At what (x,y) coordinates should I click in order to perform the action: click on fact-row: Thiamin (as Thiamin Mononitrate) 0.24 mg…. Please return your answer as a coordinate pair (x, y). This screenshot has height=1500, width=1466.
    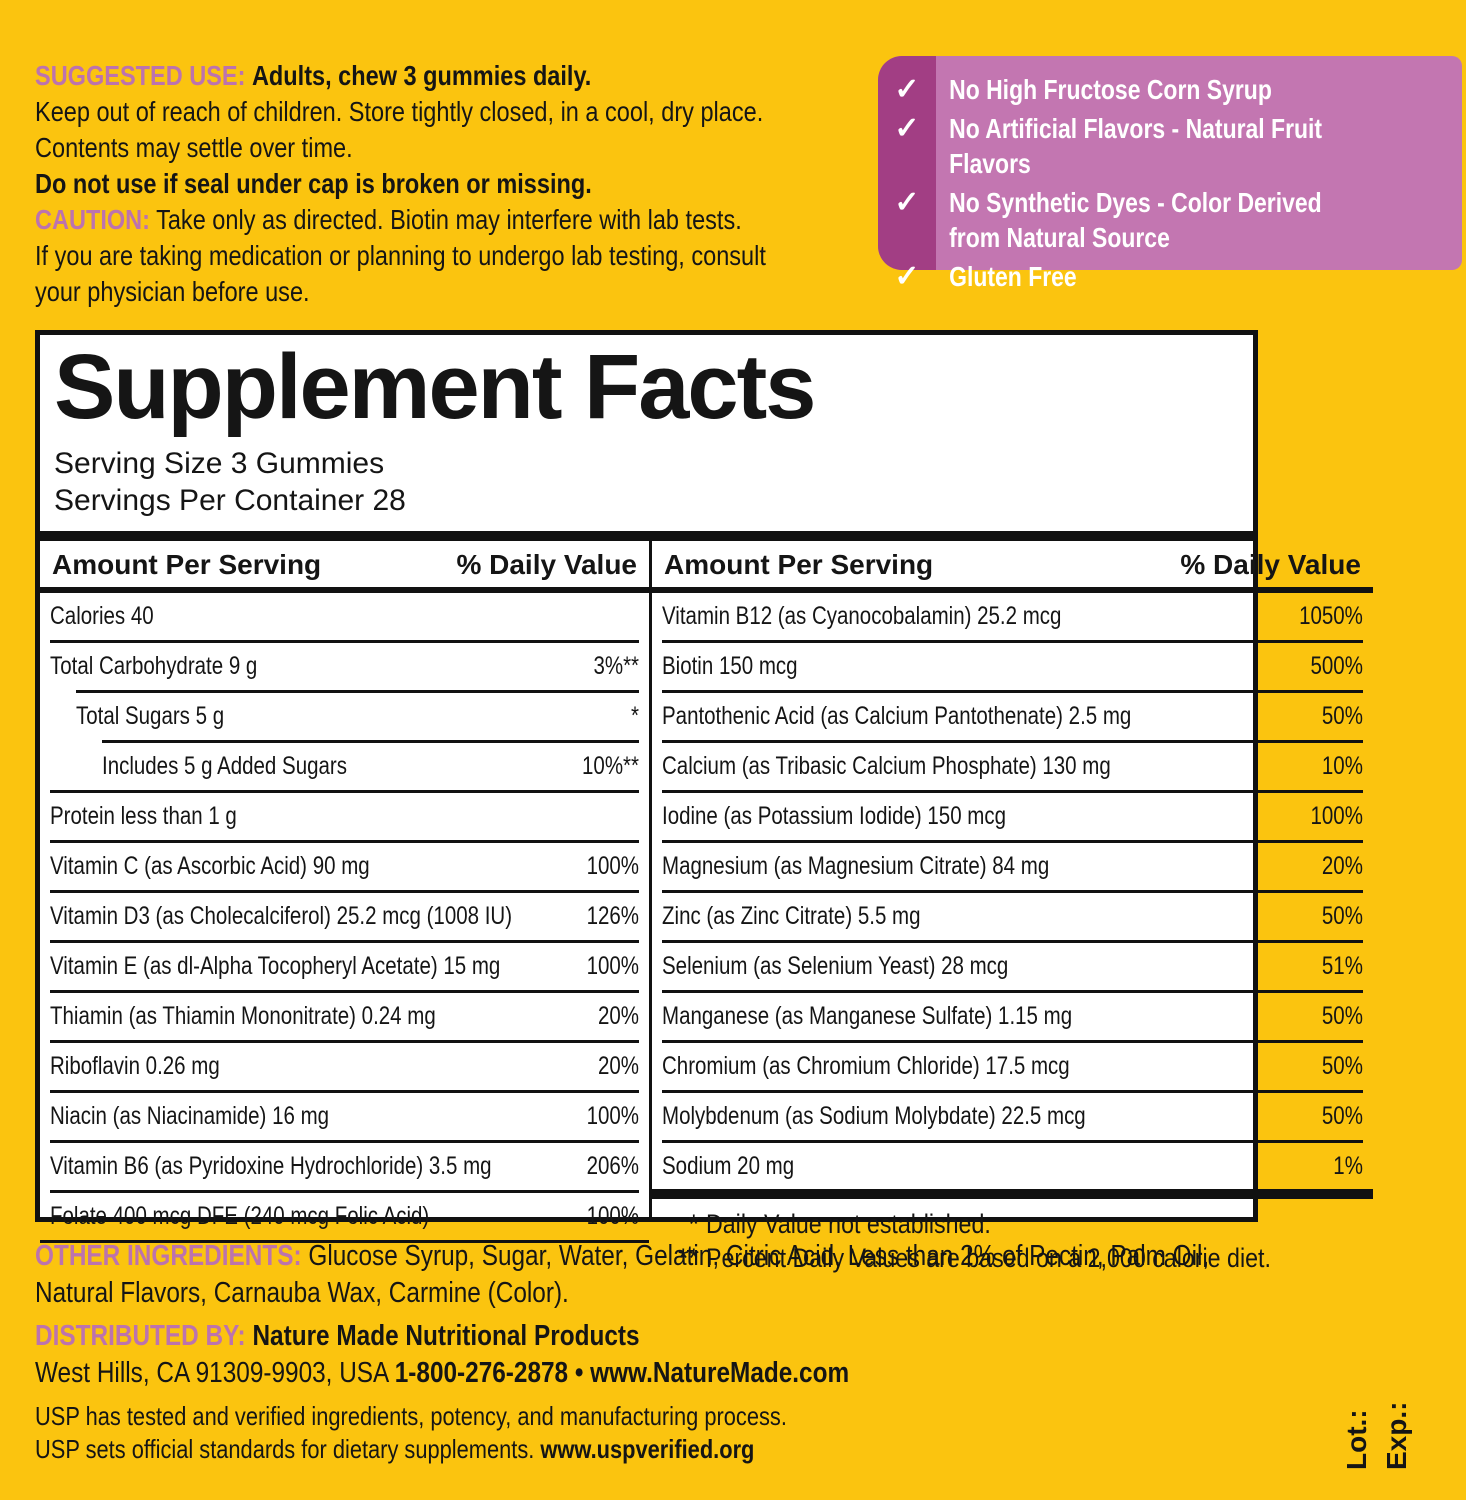
    Looking at the image, I should click on (344, 1015).